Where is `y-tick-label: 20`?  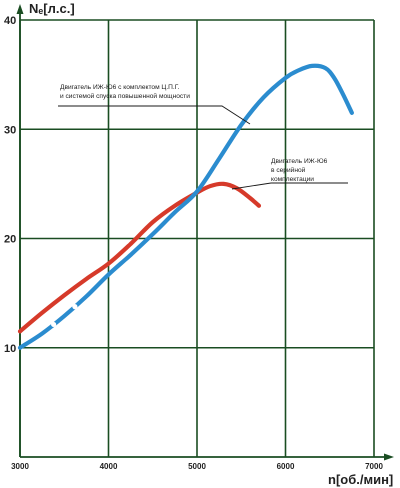 y-tick-label: 20 is located at coordinates (10, 240).